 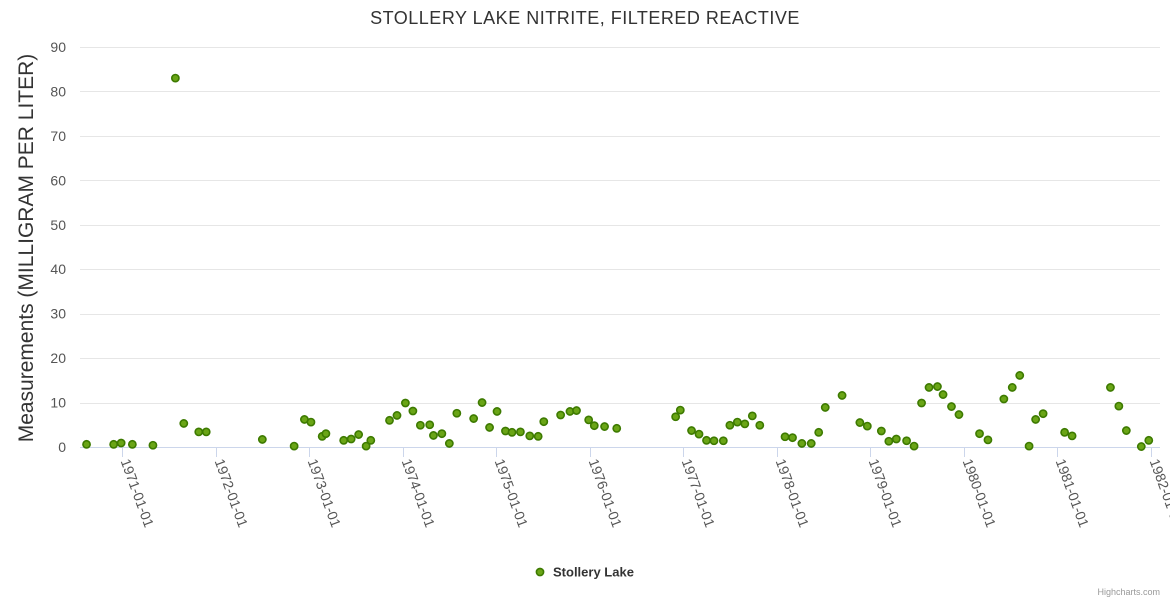 What do you see at coordinates (62, 447) in the screenshot?
I see `y-tick-label: 0` at bounding box center [62, 447].